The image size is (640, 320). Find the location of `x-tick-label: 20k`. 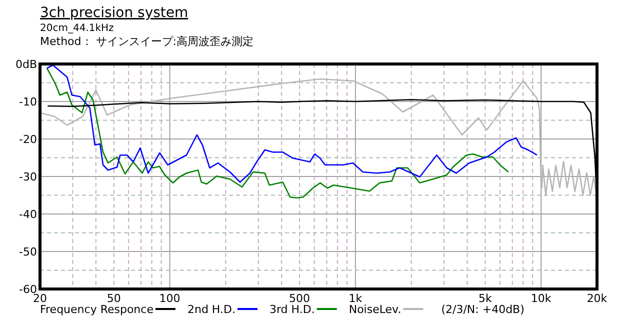

x-tick-label: 20k is located at coordinates (597, 298).